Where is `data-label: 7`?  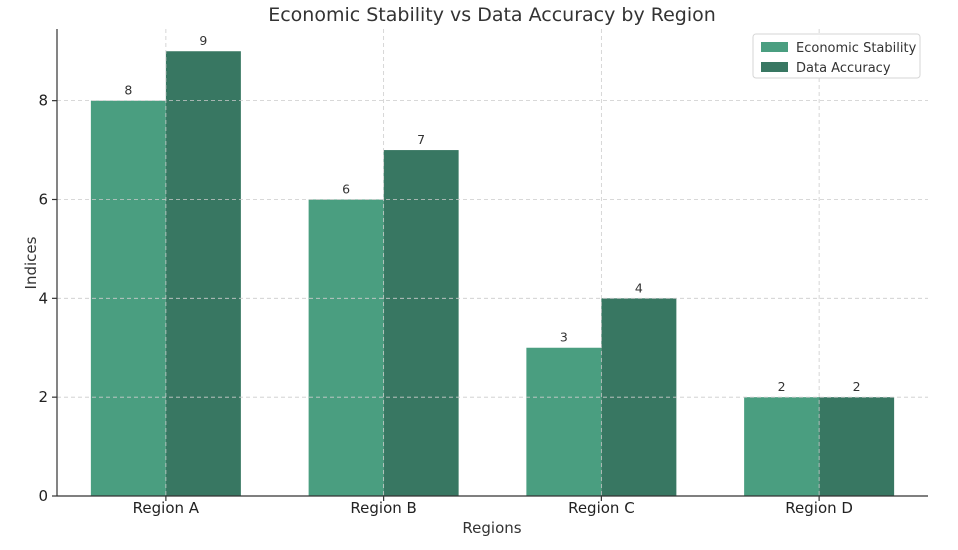 data-label: 7 is located at coordinates (421, 139).